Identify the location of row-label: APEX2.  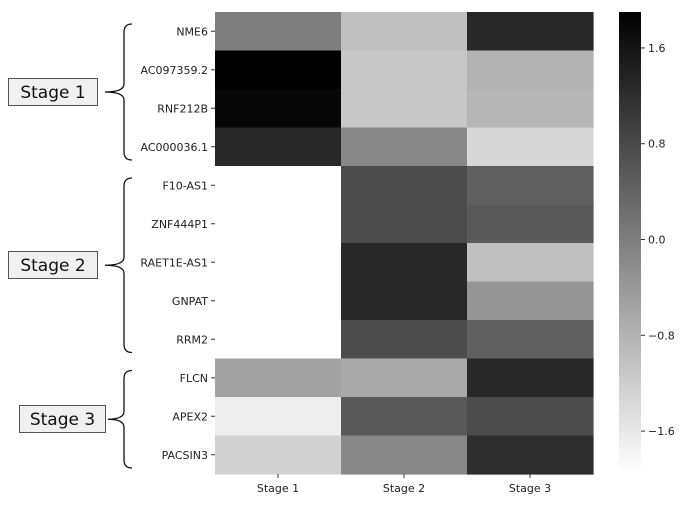
(190, 416).